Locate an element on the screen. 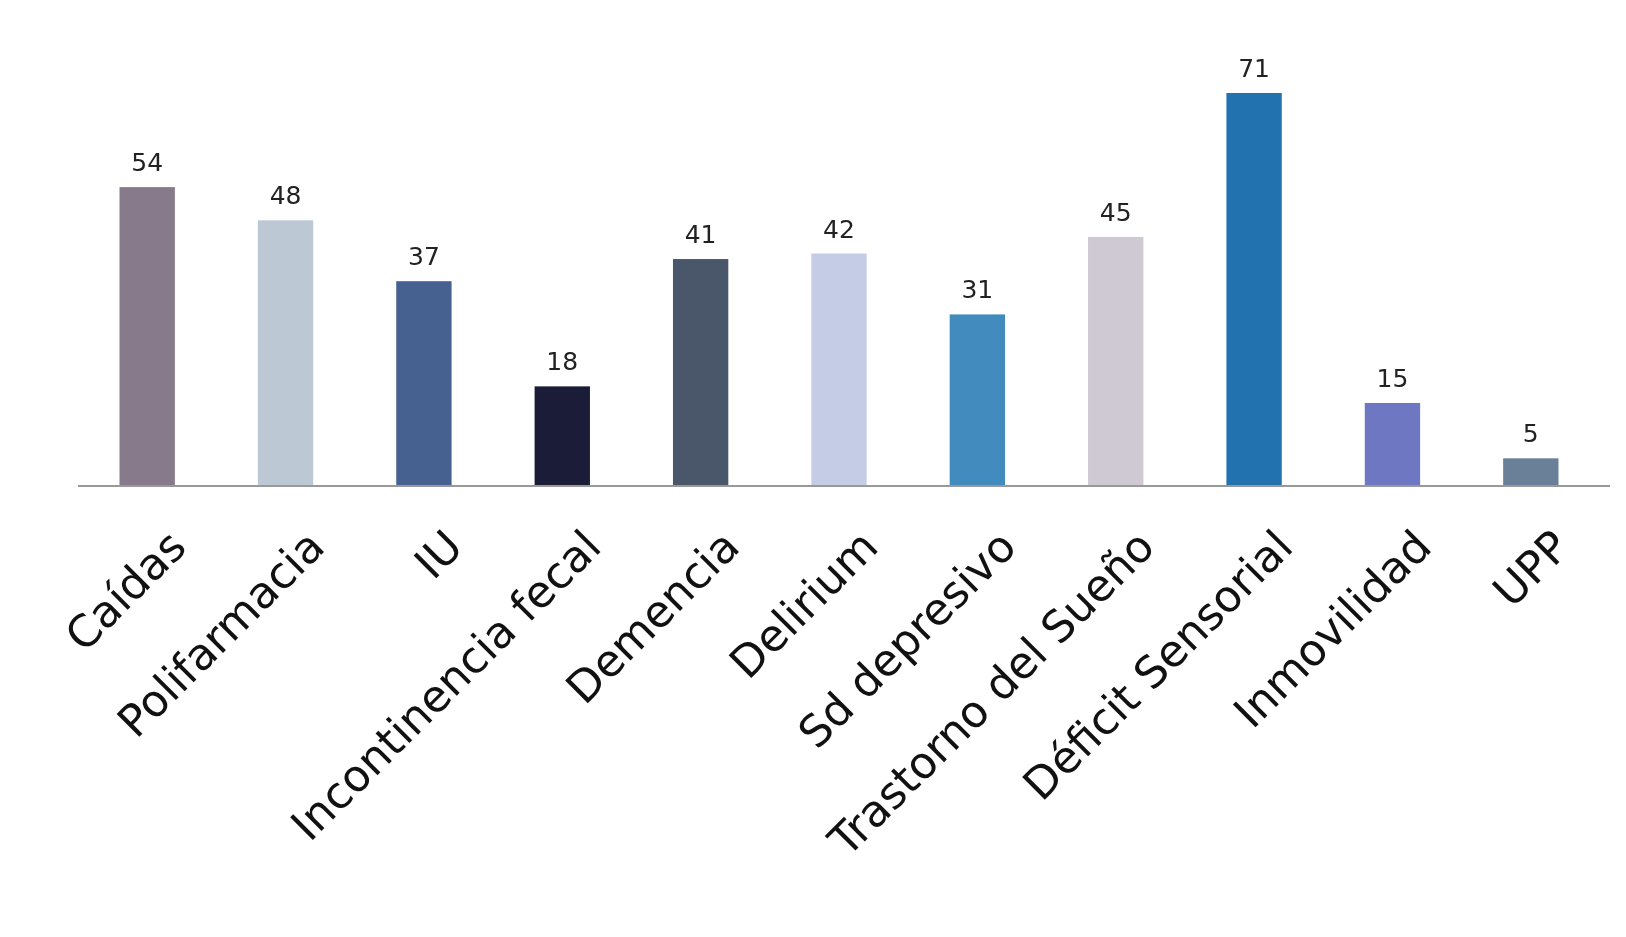 This screenshot has width=1626, height=937. data-label: 31 is located at coordinates (977, 290).